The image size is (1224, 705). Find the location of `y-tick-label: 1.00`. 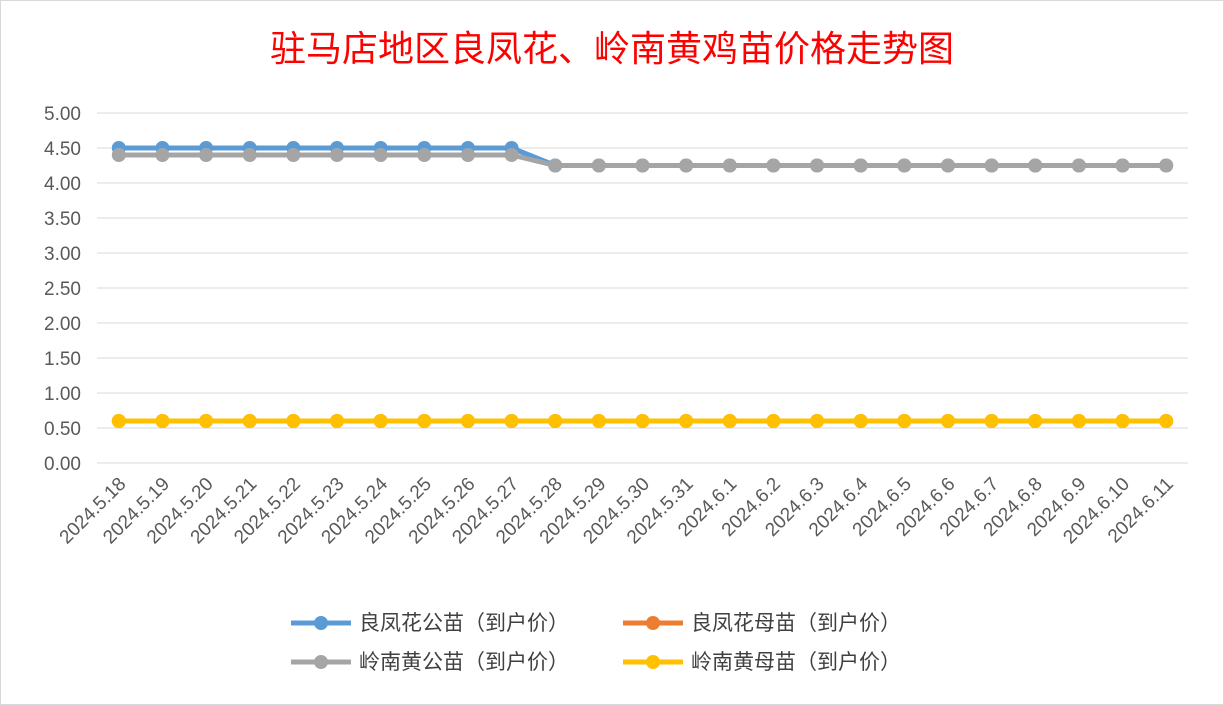

y-tick-label: 1.00 is located at coordinates (62, 394).